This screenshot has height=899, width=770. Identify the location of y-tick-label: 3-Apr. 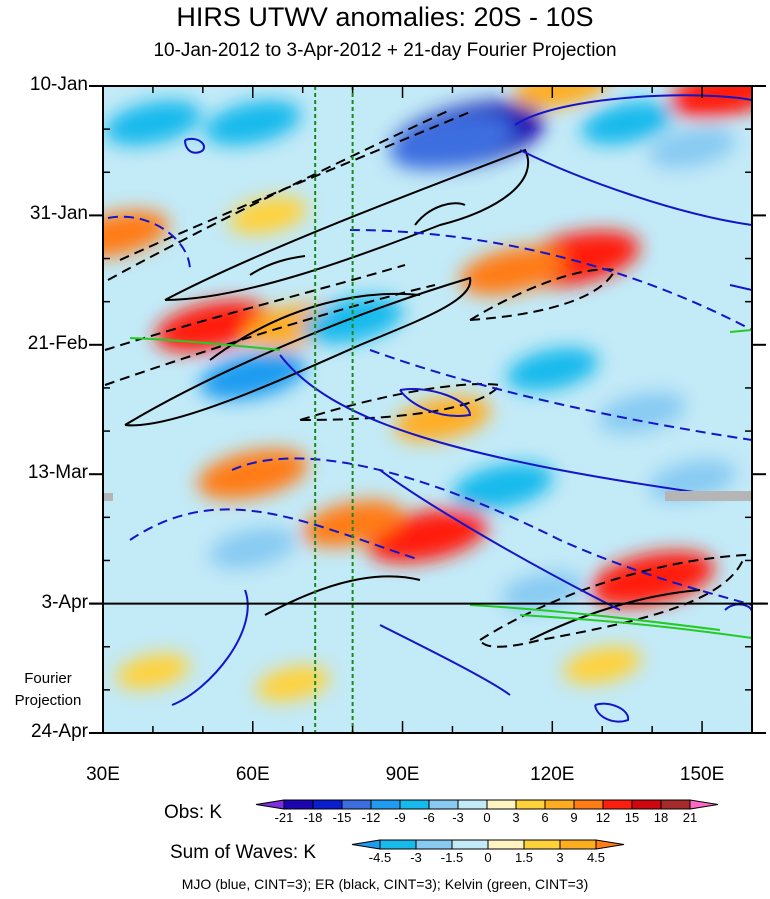
(64, 602).